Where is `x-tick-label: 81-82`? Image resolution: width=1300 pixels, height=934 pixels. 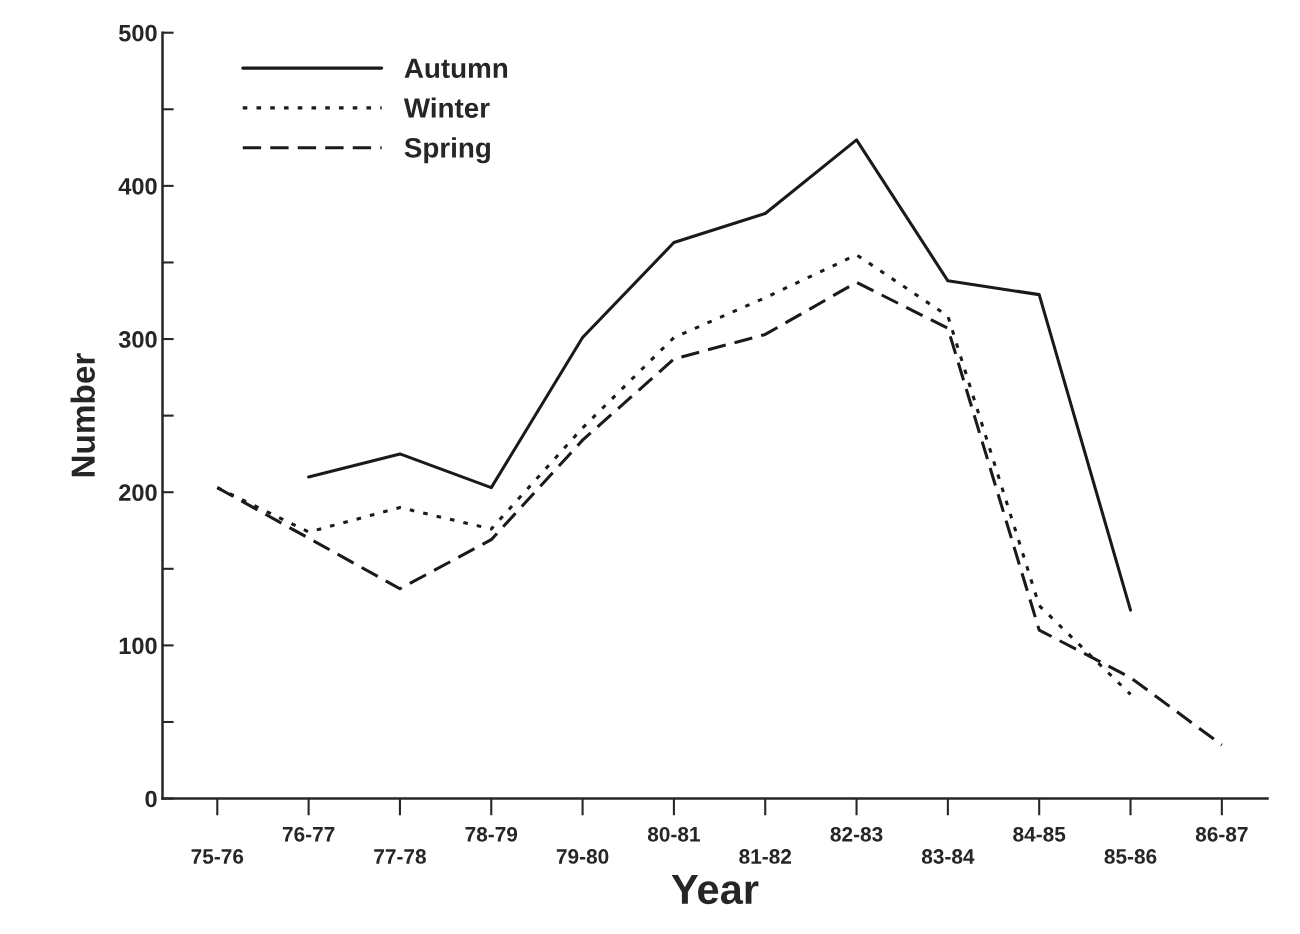
x-tick-label: 81-82 is located at coordinates (765, 856).